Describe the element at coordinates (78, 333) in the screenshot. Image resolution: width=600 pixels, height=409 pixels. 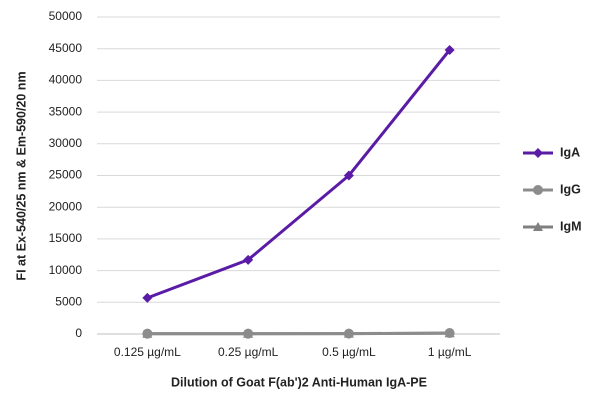
I see `y-tick-label: 0` at that location.